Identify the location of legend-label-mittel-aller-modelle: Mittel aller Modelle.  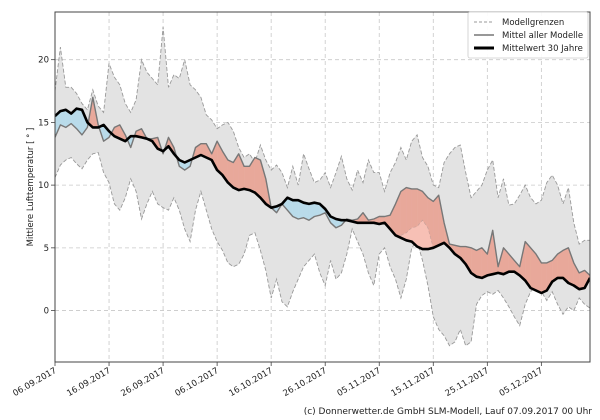
(542, 36).